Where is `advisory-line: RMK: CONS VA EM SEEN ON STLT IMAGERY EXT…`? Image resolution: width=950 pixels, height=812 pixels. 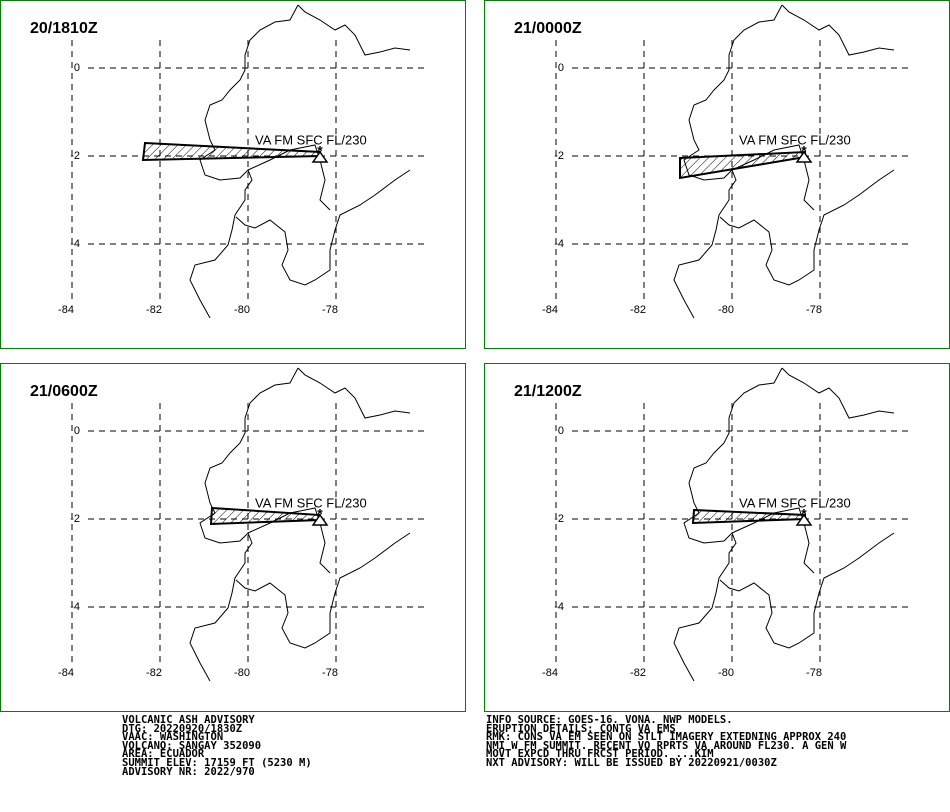 advisory-line: RMK: CONS VA EM SEEN ON STLT IMAGERY EXT… is located at coordinates (666, 737).